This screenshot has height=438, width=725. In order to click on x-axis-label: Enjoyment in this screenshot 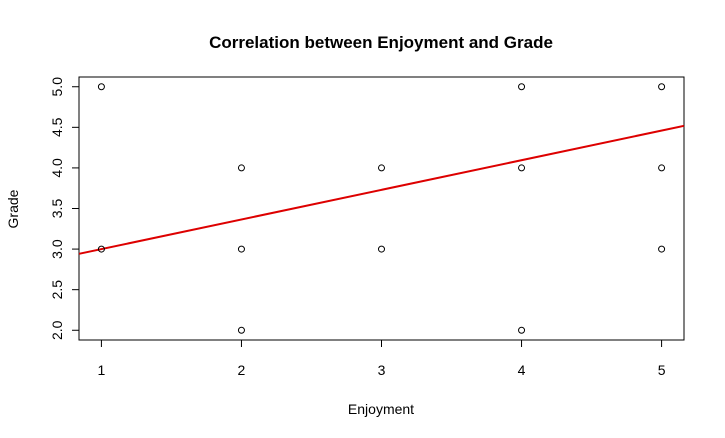, I will do `click(381, 409)`.